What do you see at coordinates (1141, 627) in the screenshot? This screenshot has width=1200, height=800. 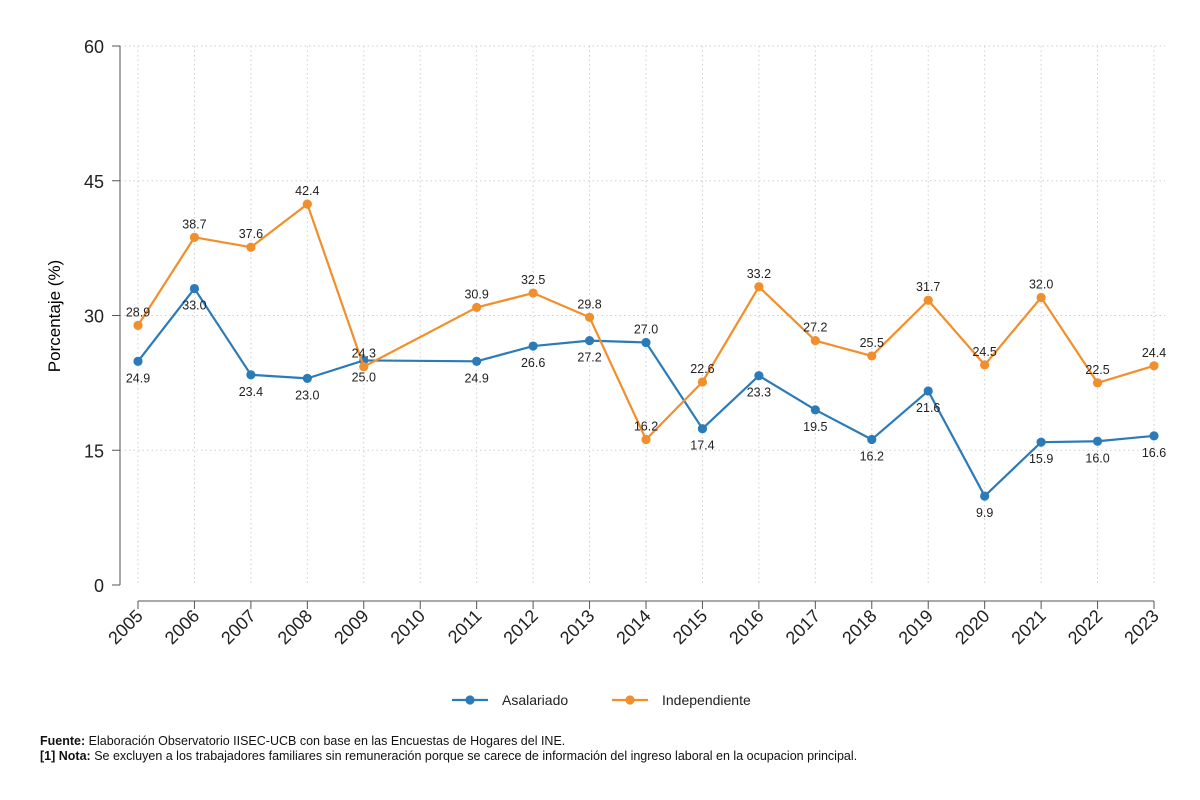 I see `x-tick-label: 2023` at bounding box center [1141, 627].